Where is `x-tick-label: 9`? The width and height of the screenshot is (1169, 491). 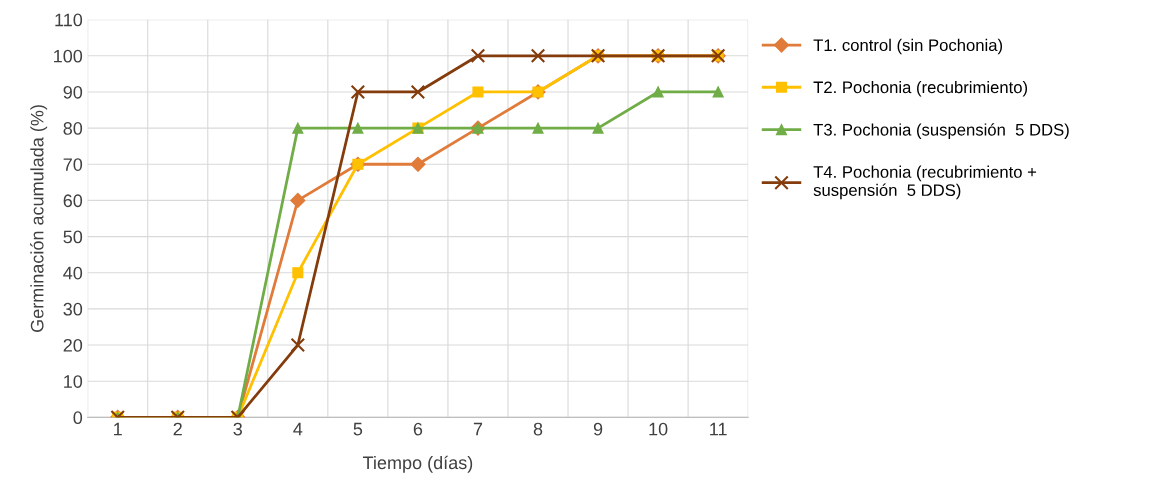 x-tick-label: 9 is located at coordinates (598, 429).